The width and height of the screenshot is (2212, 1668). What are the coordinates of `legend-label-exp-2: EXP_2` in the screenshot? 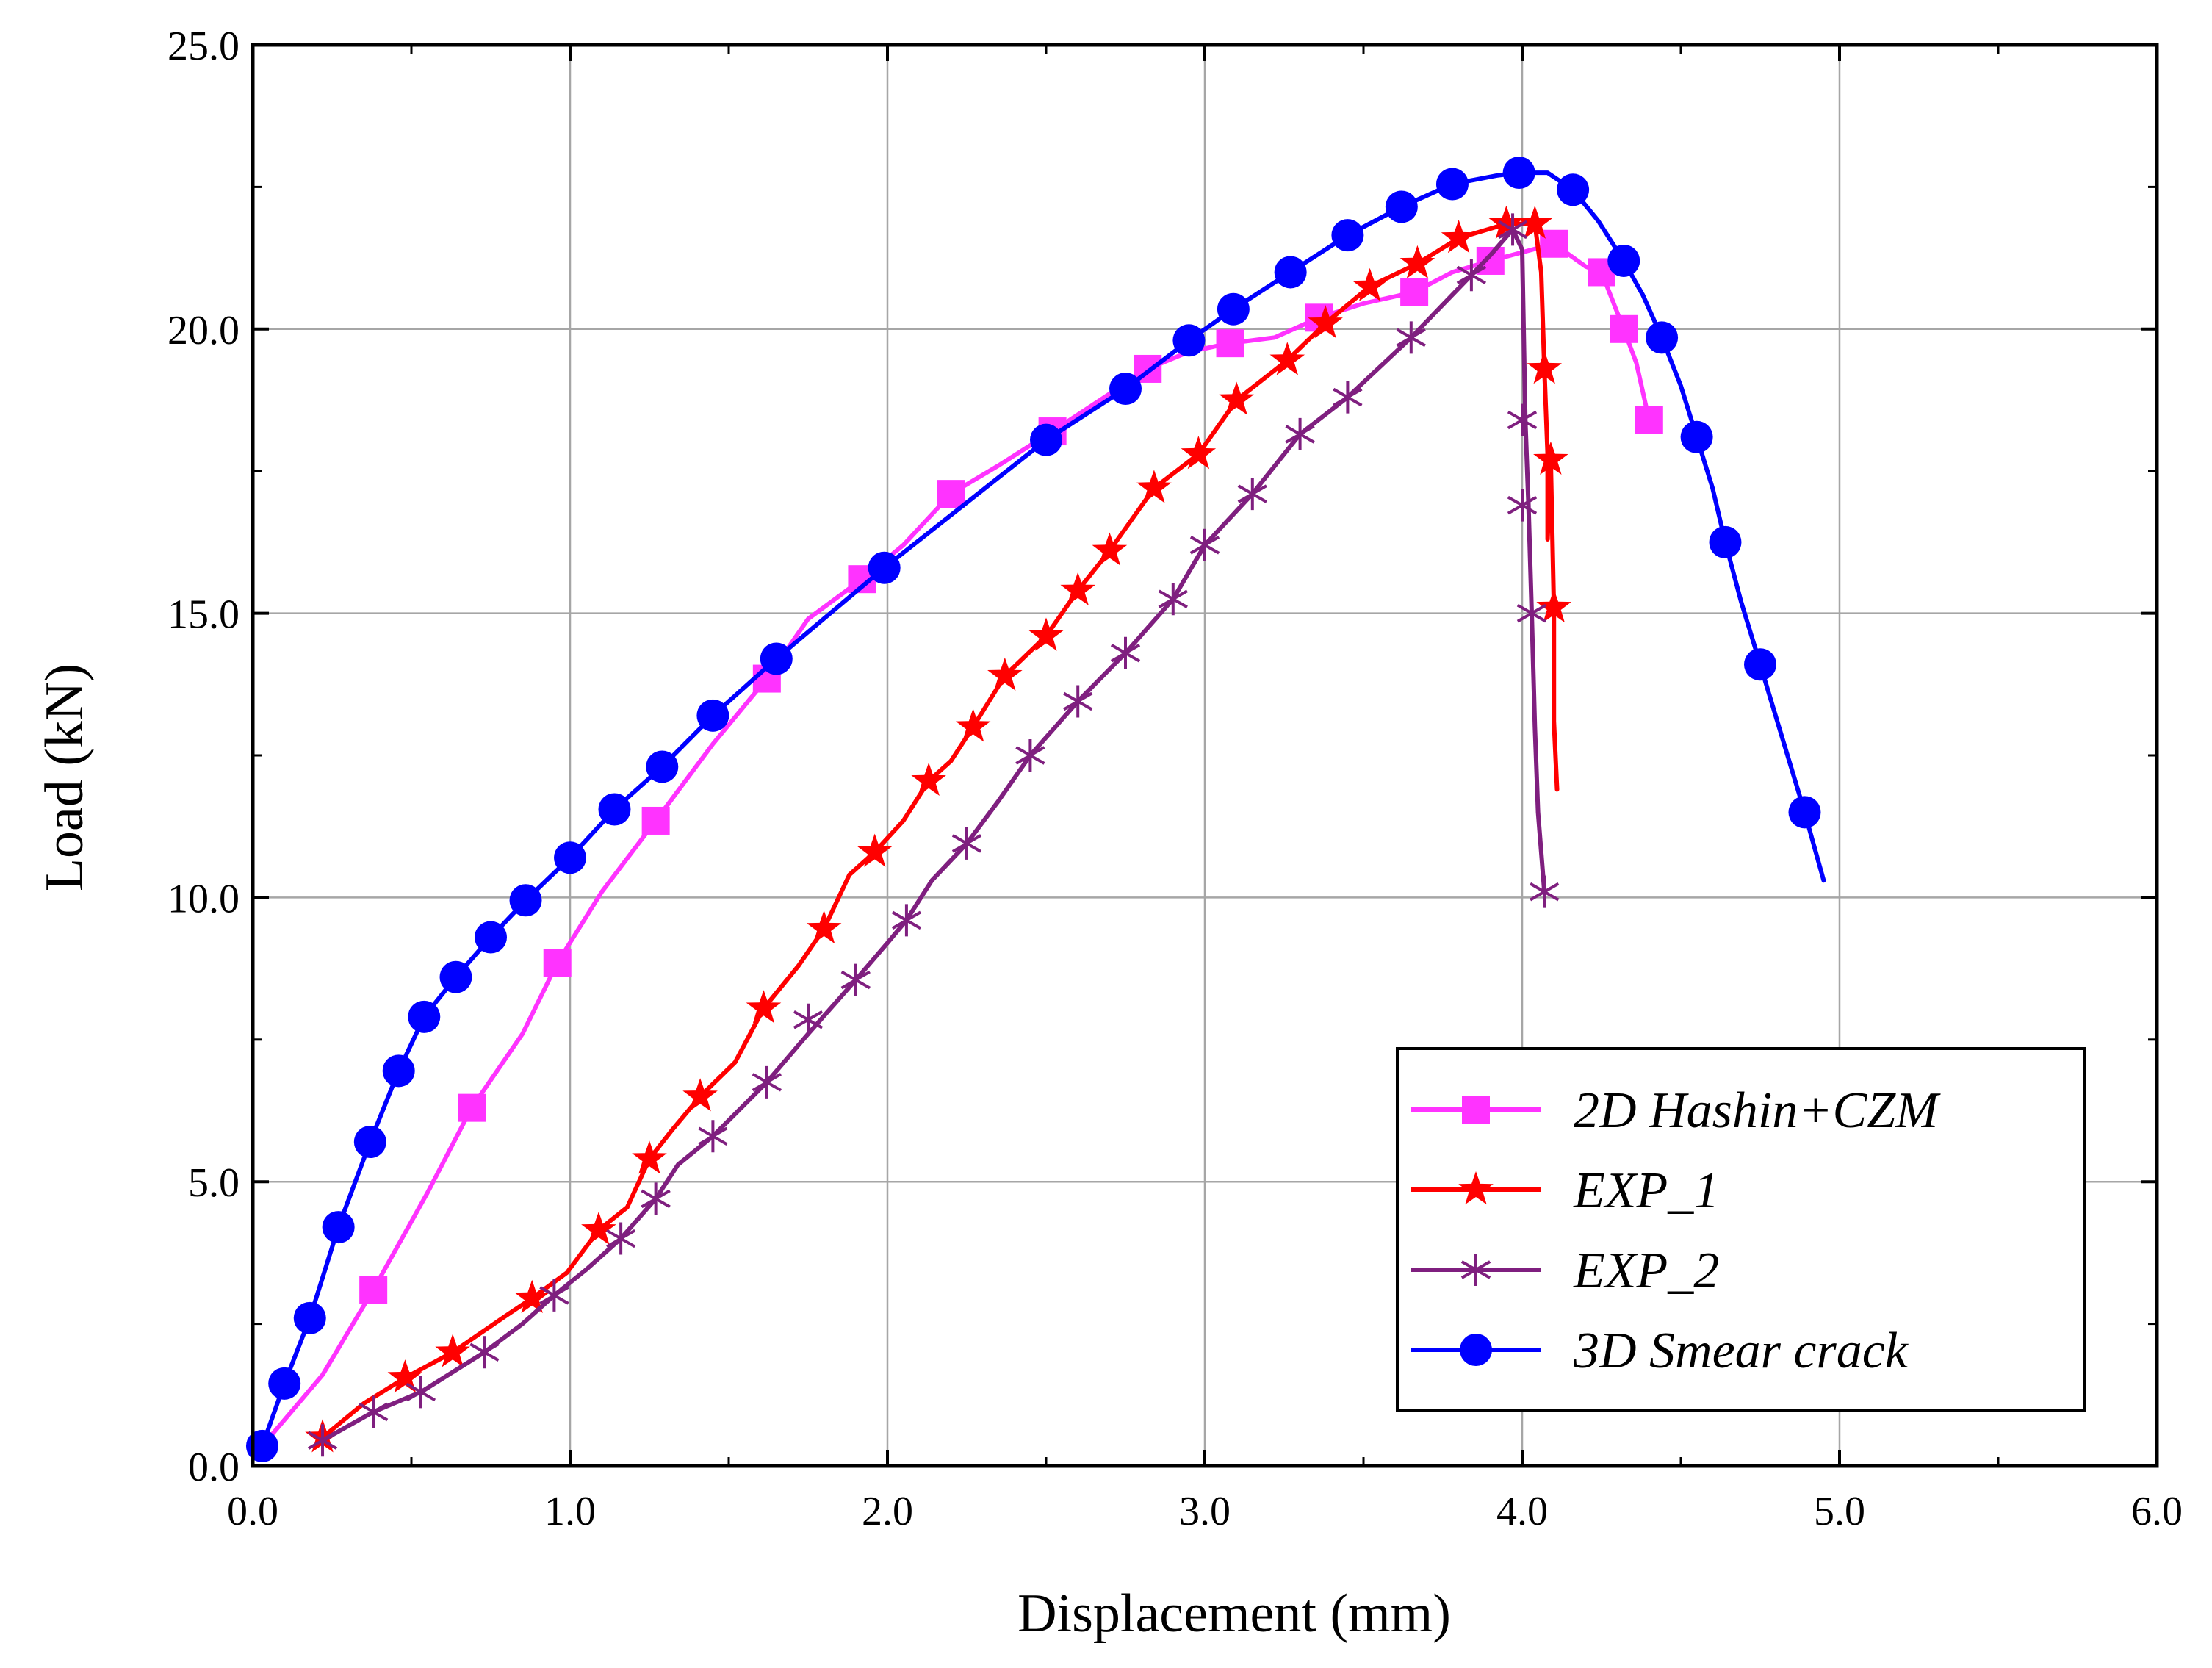 It's located at (1646, 1271).